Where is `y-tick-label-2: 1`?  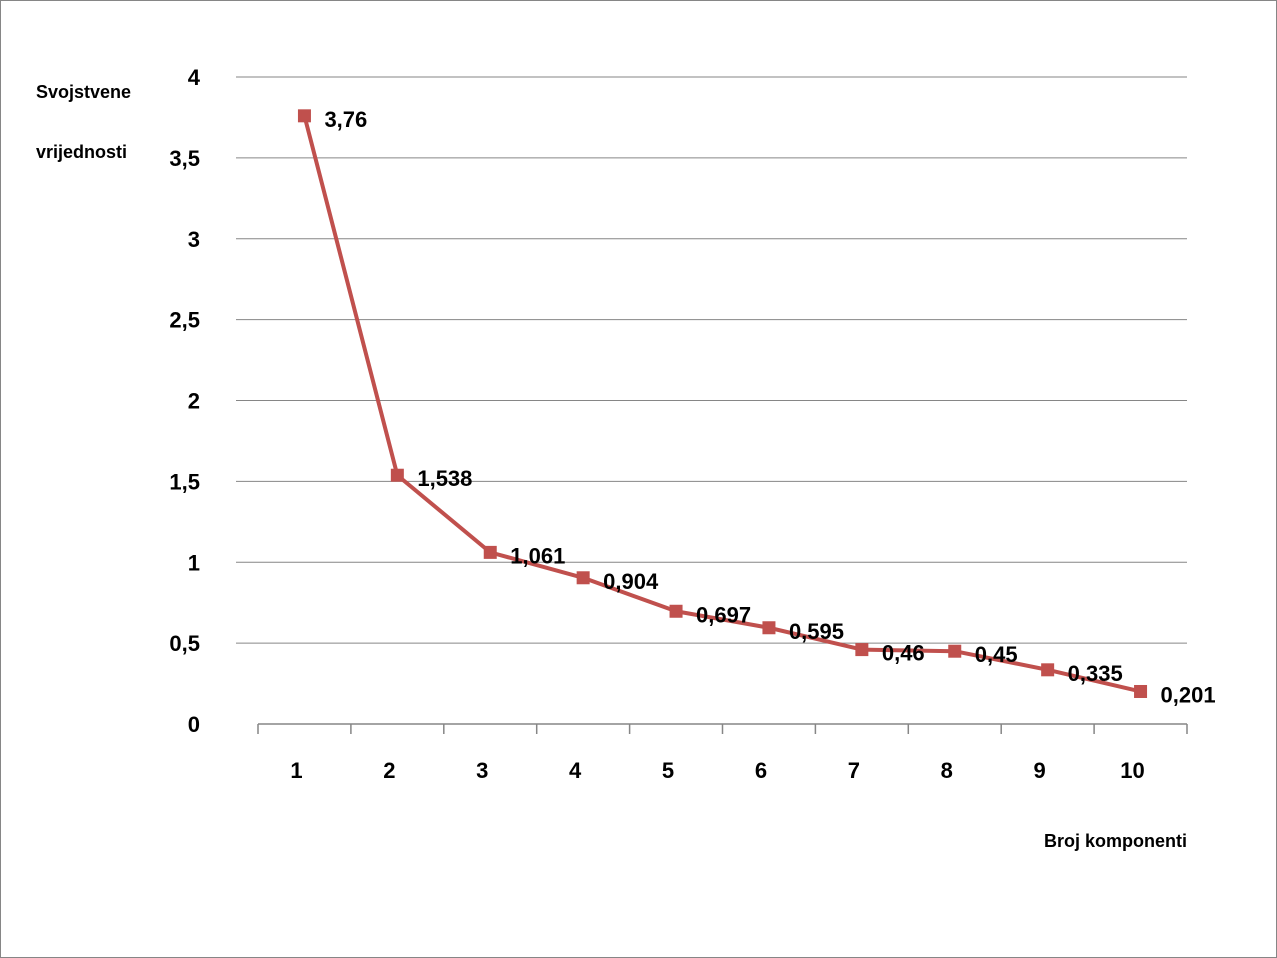 y-tick-label-2: 1 is located at coordinates (194, 562).